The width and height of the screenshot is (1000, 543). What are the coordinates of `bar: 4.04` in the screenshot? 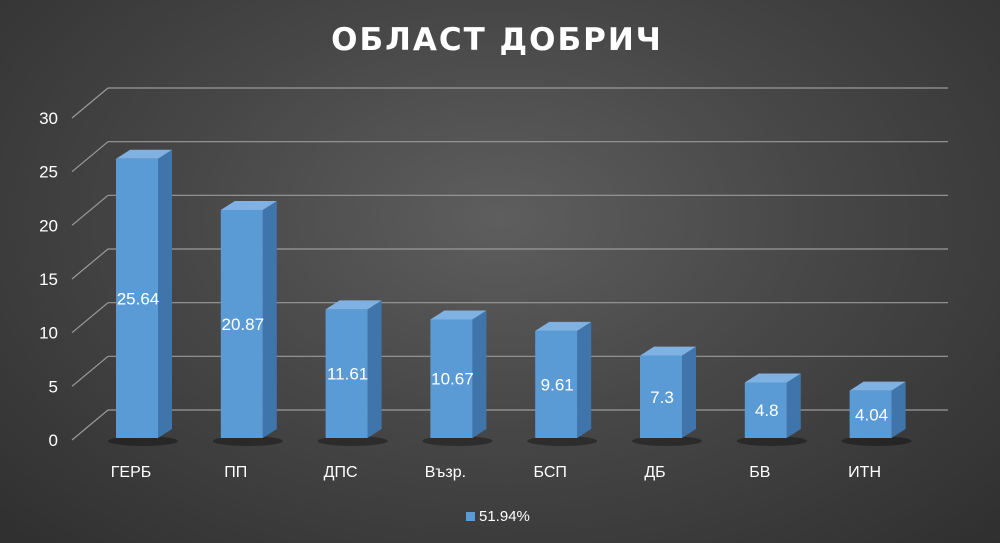 It's located at (876, 413).